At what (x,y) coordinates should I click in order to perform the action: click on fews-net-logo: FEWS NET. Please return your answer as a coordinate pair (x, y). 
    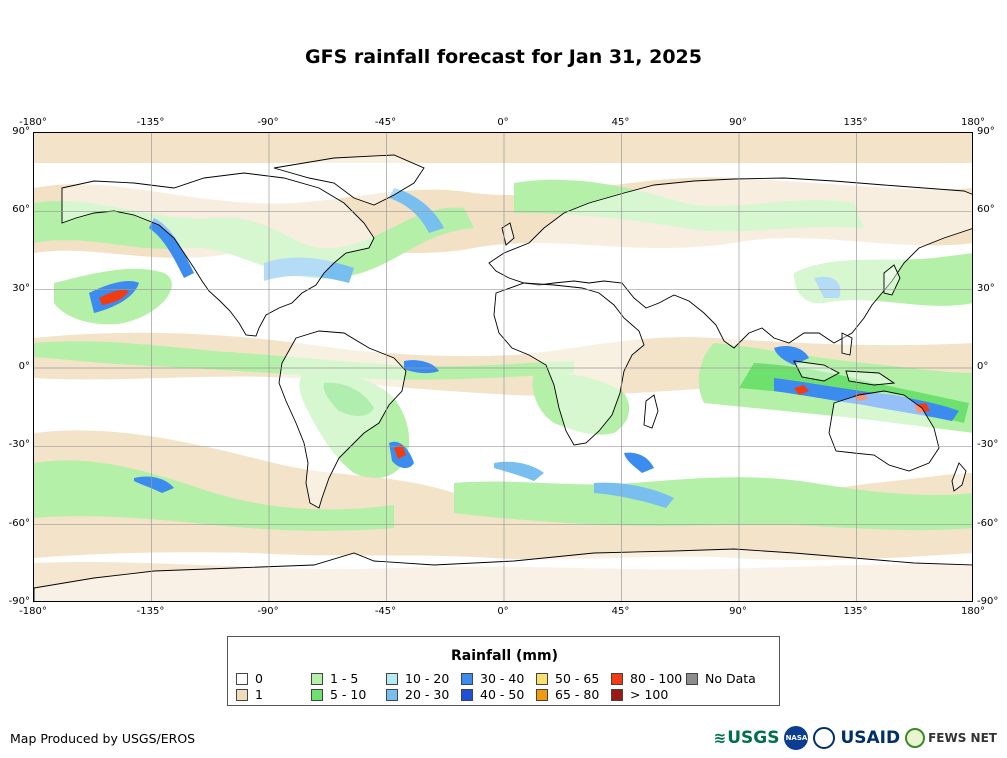
    Looking at the image, I should click on (951, 738).